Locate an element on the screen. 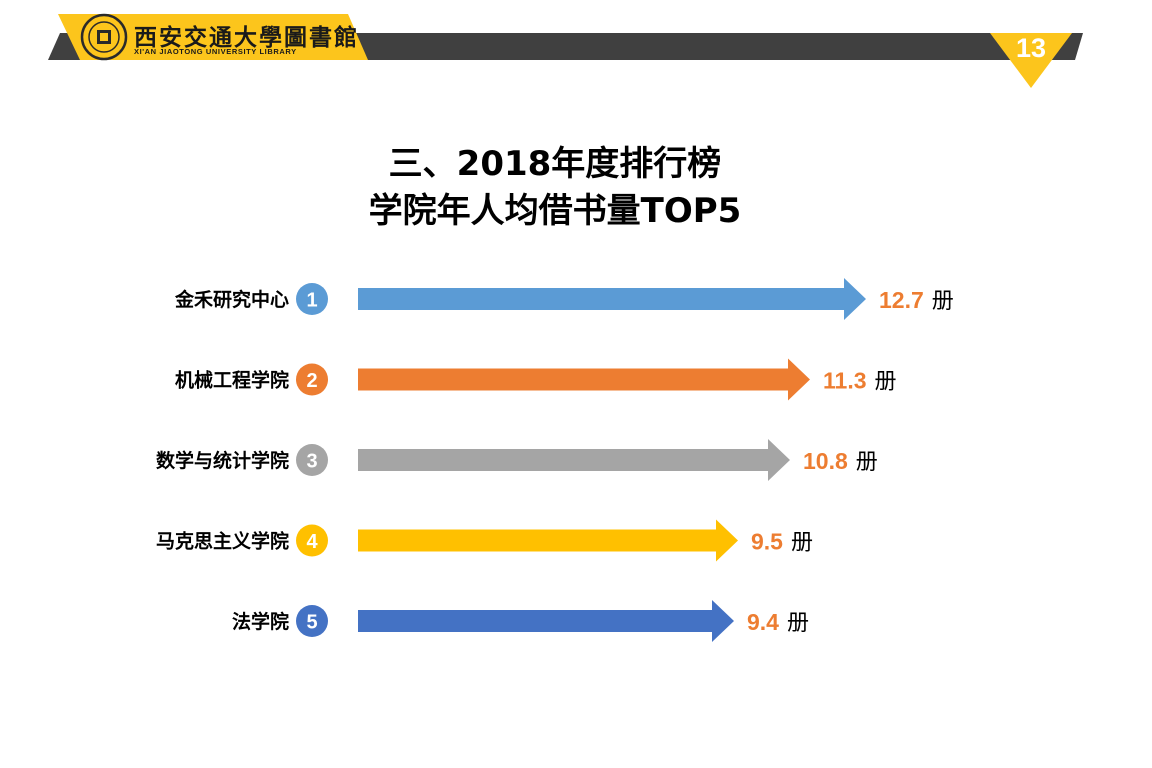 The image size is (1152, 768). rank-number: 1 is located at coordinates (311, 301).